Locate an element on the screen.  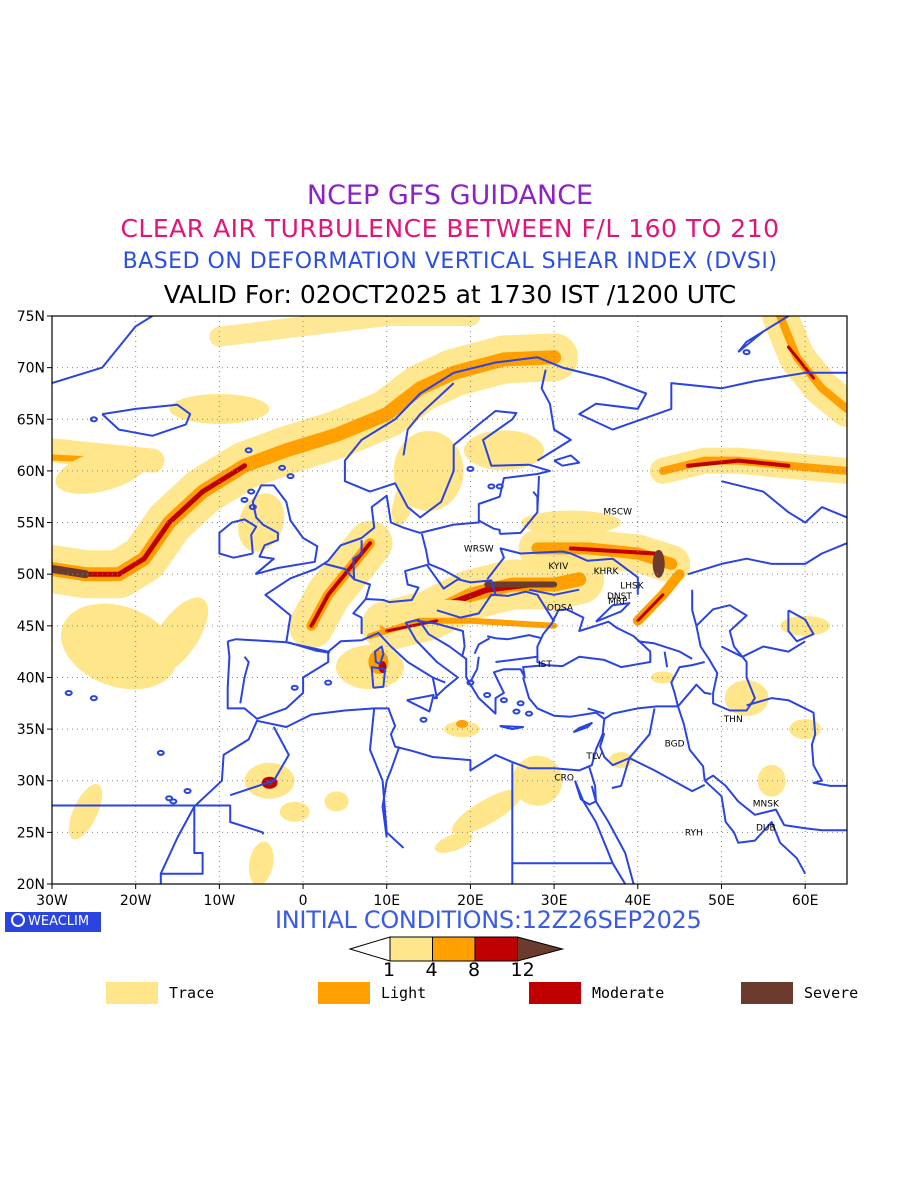
city-label: LHSK is located at coordinates (632, 587).